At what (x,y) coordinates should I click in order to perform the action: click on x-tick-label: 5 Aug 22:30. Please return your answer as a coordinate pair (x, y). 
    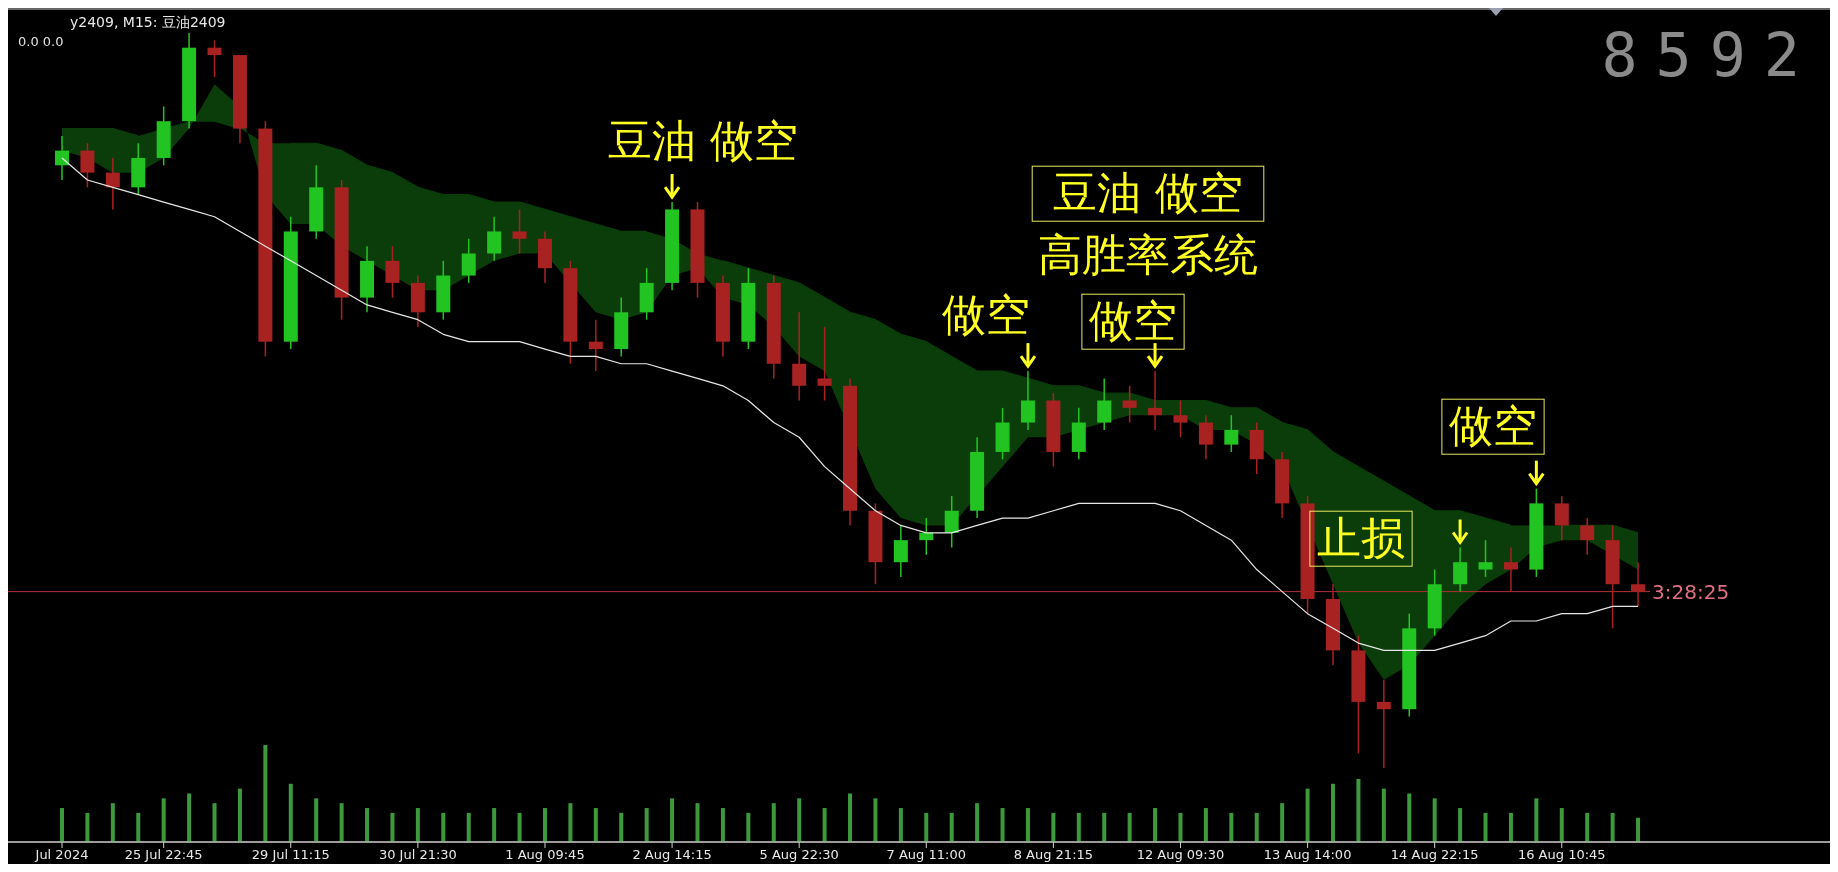
    Looking at the image, I should click on (799, 854).